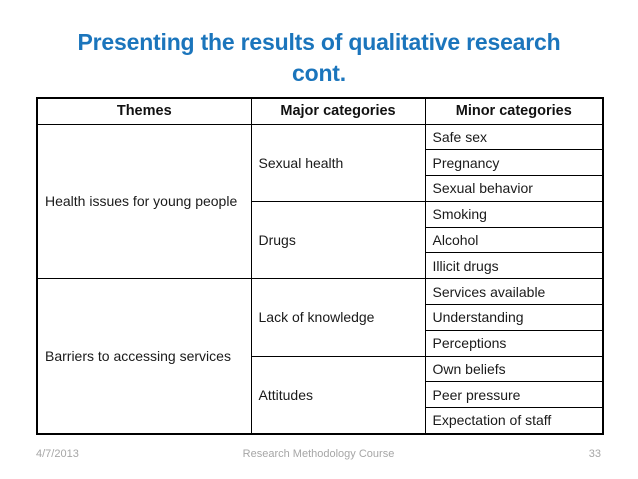  Describe the element at coordinates (514, 163) in the screenshot. I see `minor-category-cell: Pregnancy` at that location.